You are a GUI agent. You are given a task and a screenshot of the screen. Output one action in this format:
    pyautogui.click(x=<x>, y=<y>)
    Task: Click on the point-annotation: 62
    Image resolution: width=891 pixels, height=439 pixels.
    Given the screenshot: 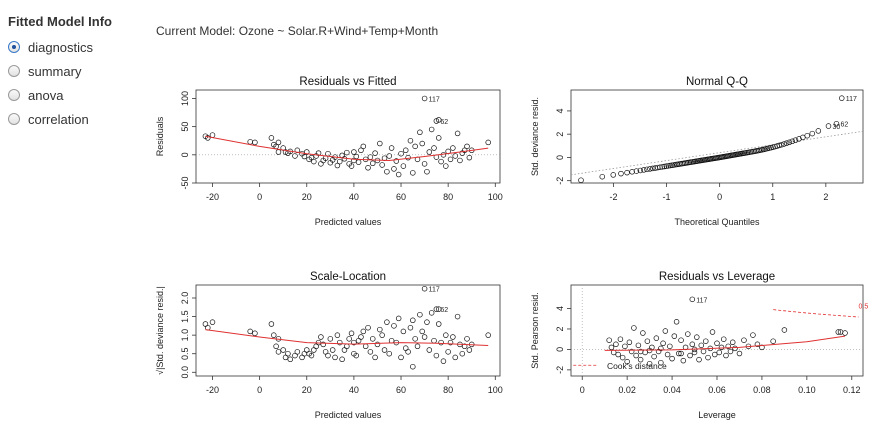 What is the action you would take?
    pyautogui.click(x=444, y=310)
    